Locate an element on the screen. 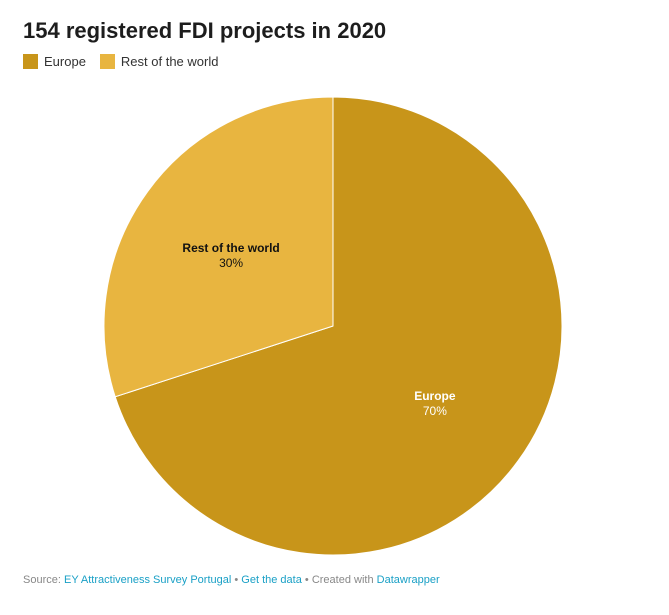  legend-label-rest: Rest of the world is located at coordinates (169, 61).